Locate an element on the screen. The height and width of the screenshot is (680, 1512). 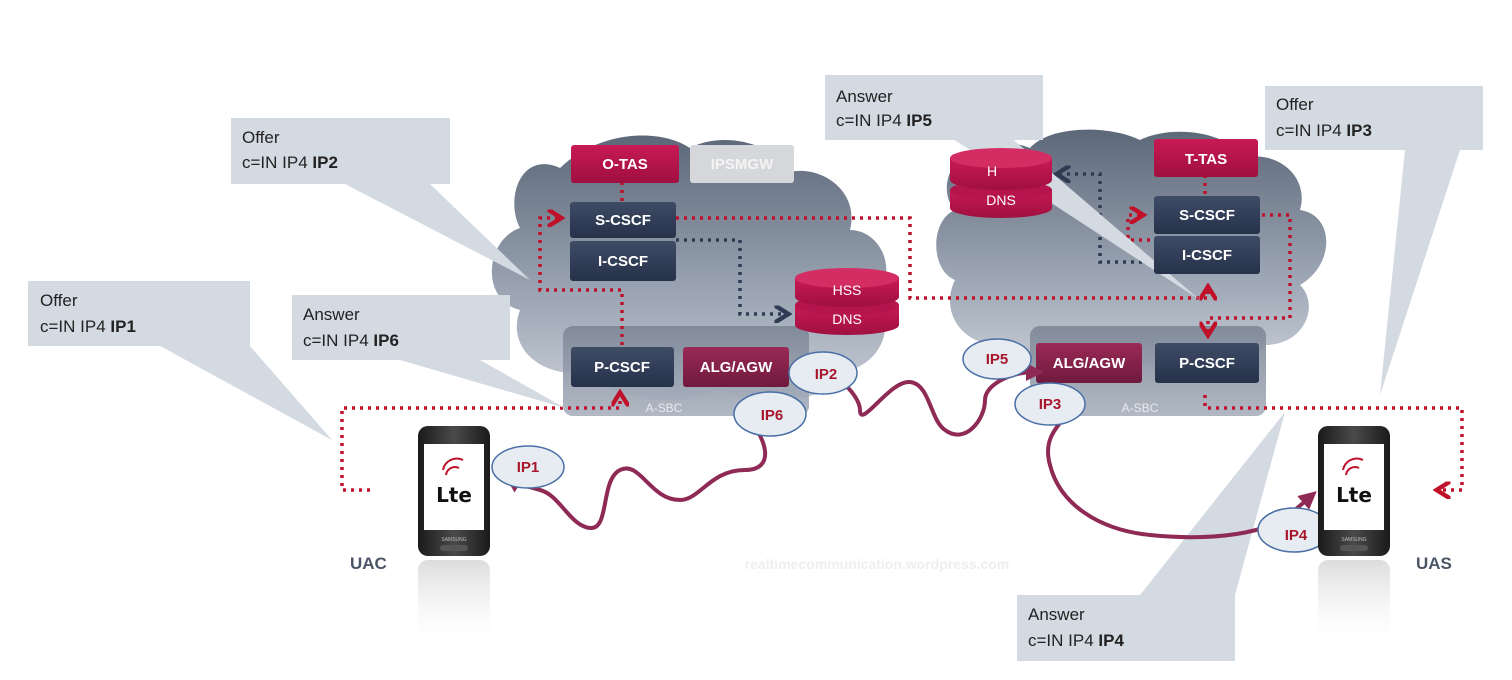
ip5-bubble: IP5 is located at coordinates (997, 359).